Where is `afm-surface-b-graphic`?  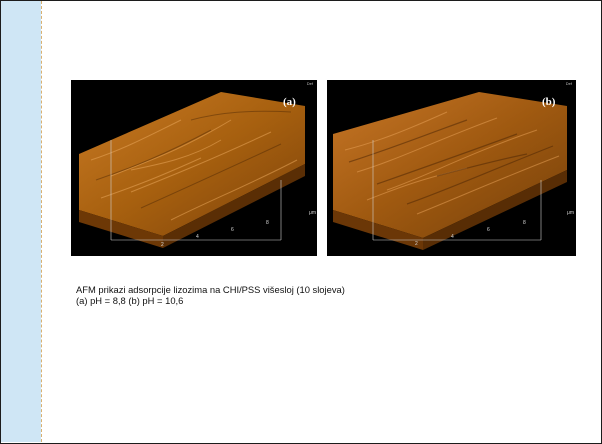 afm-surface-b-graphic is located at coordinates (450, 171).